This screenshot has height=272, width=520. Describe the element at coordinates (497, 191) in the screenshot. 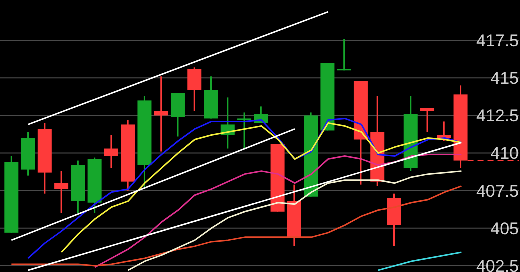

I see `y-tick-label: 407.5` at that location.